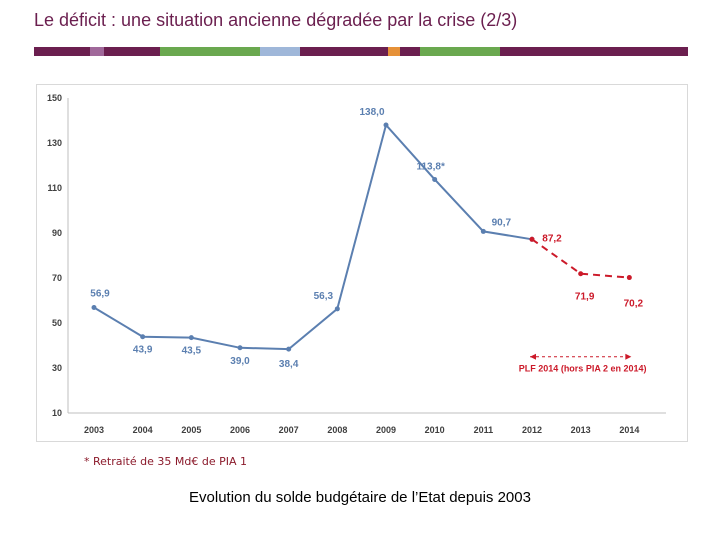  I want to click on x-tick-label: 2005, so click(191, 430).